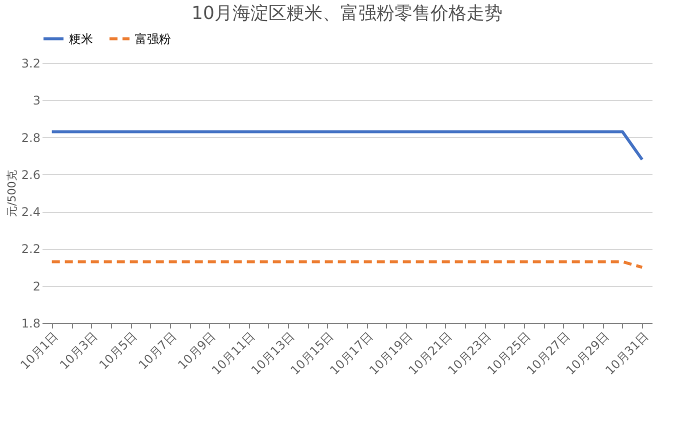 The width and height of the screenshot is (700, 423). Describe the element at coordinates (11, 193) in the screenshot. I see `y-axis-title: 元/500克` at that location.